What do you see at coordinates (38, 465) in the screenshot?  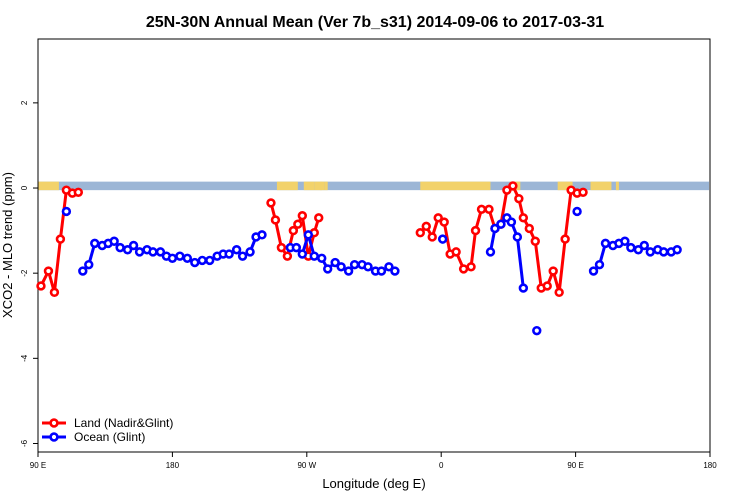 I see `x-tick-label-0: 90 E` at bounding box center [38, 465].